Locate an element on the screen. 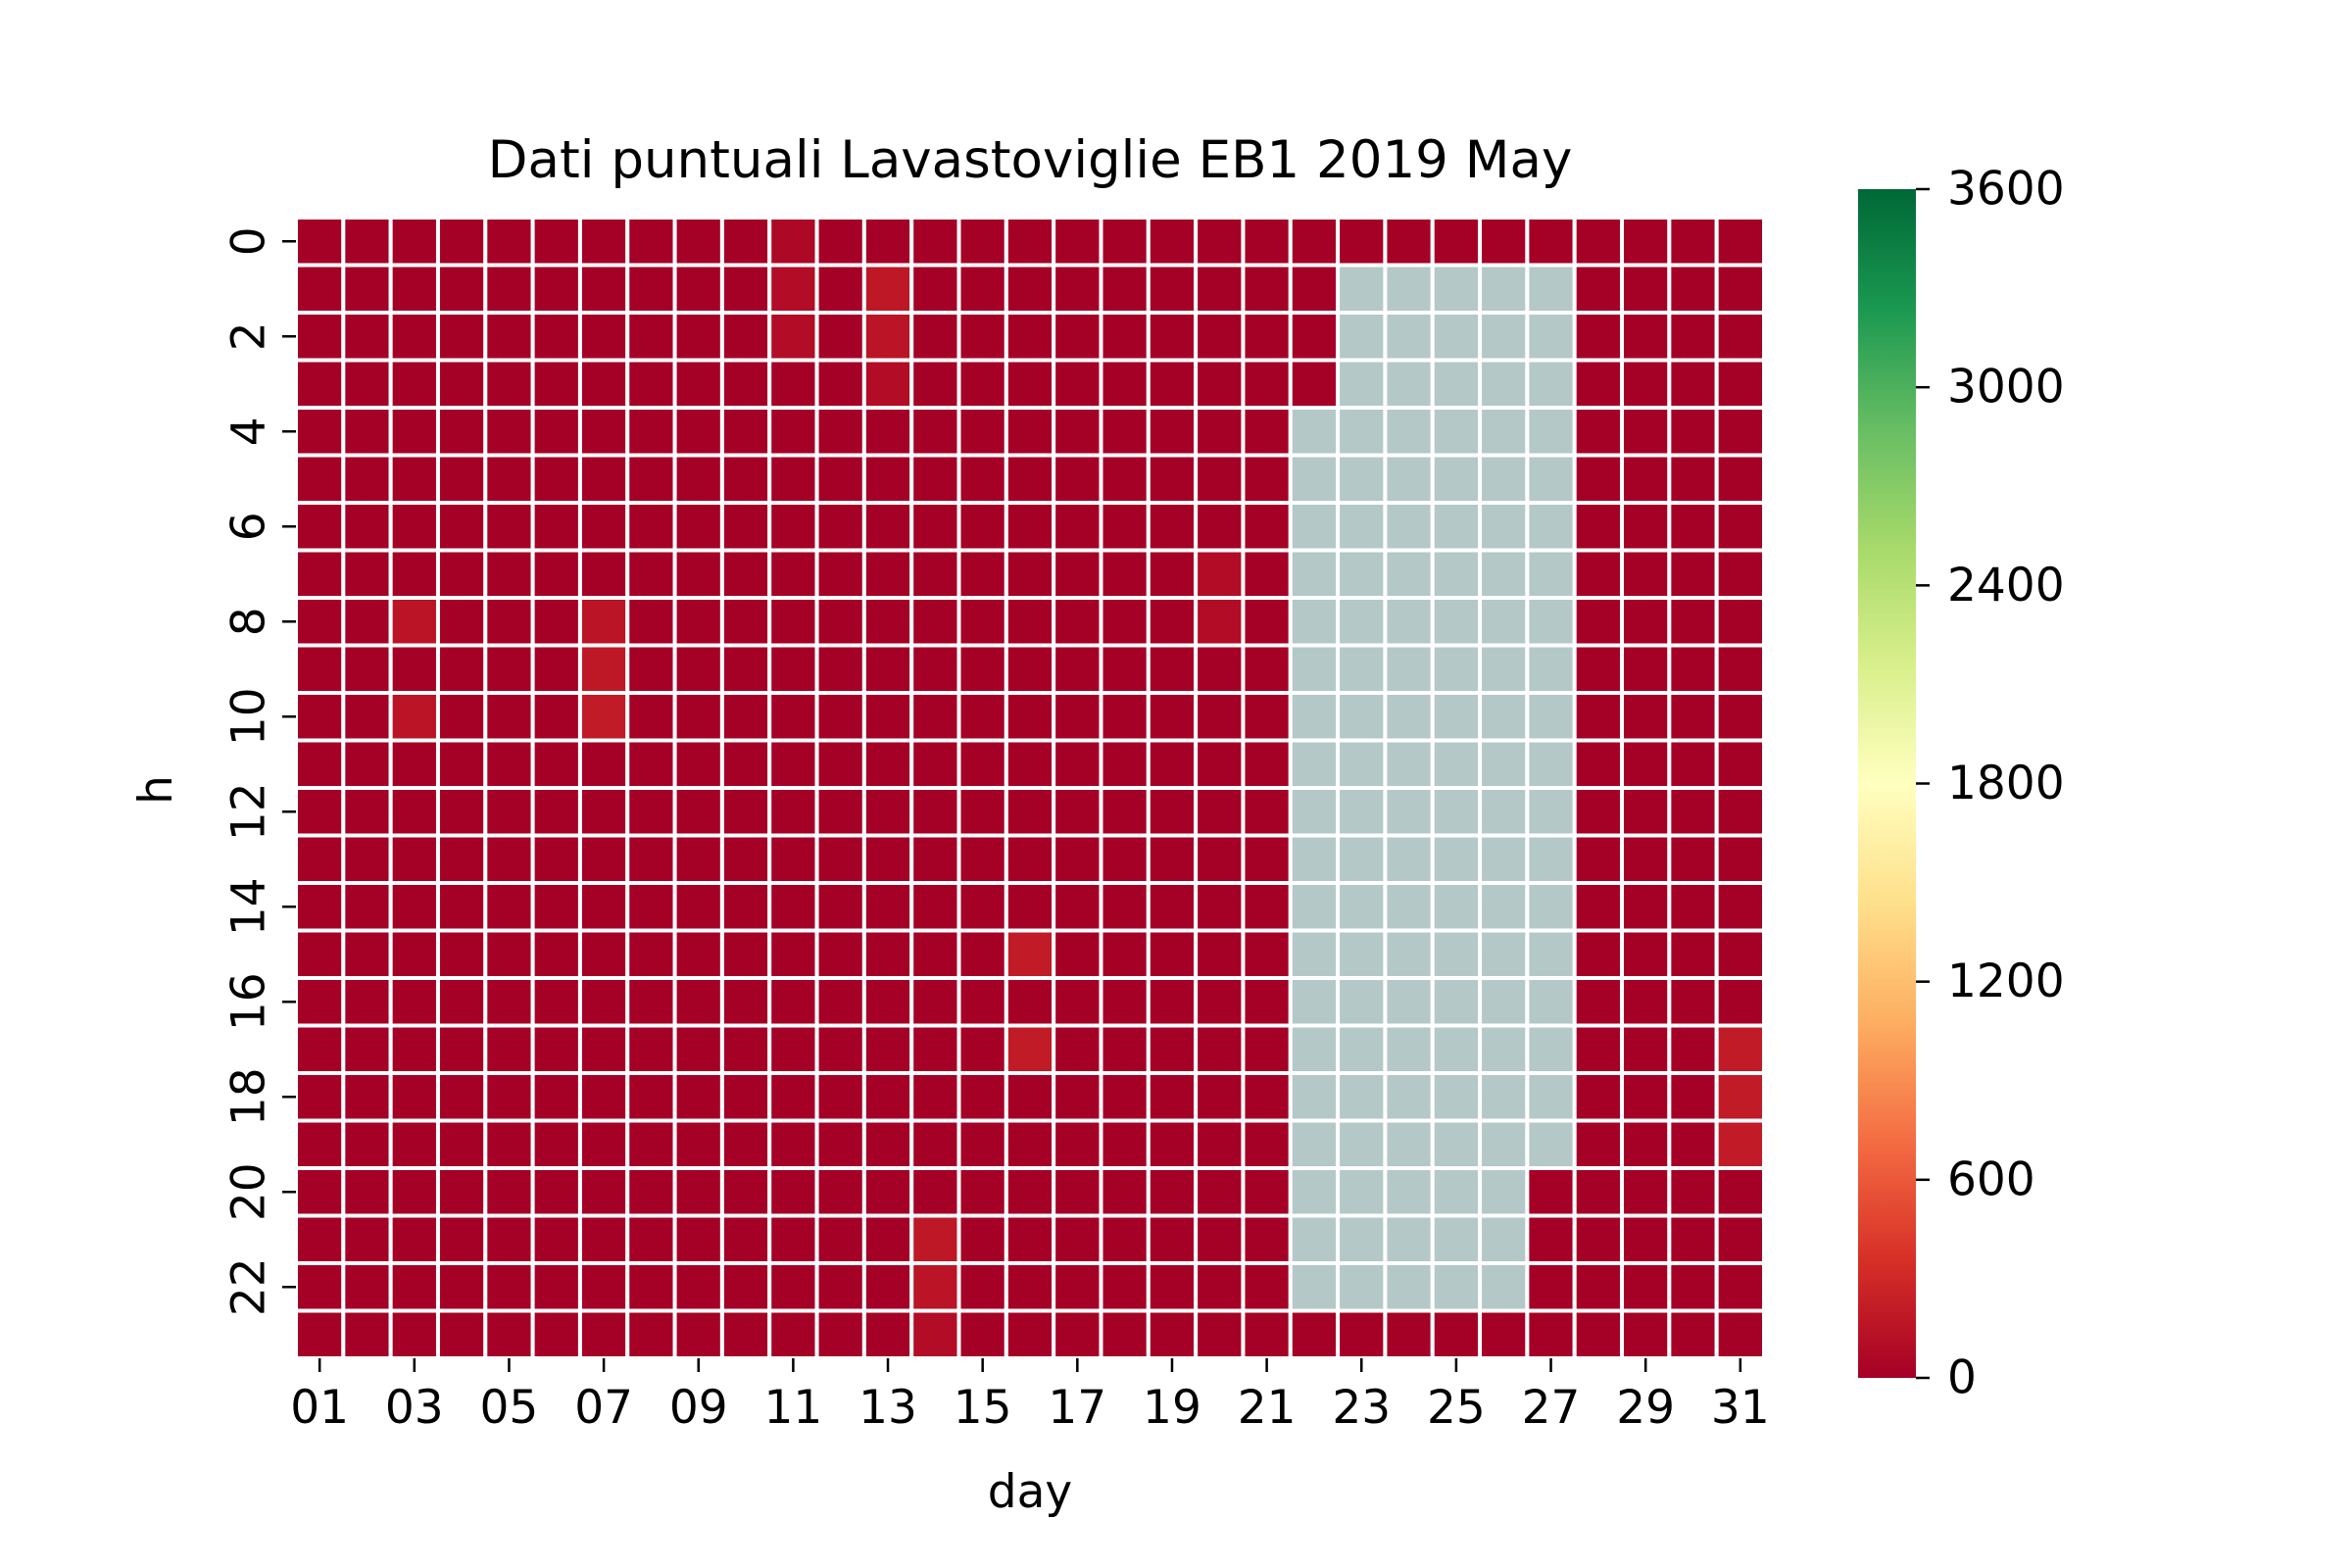 The height and width of the screenshot is (1568, 2352). colorbar-gradient is located at coordinates (1887, 783).